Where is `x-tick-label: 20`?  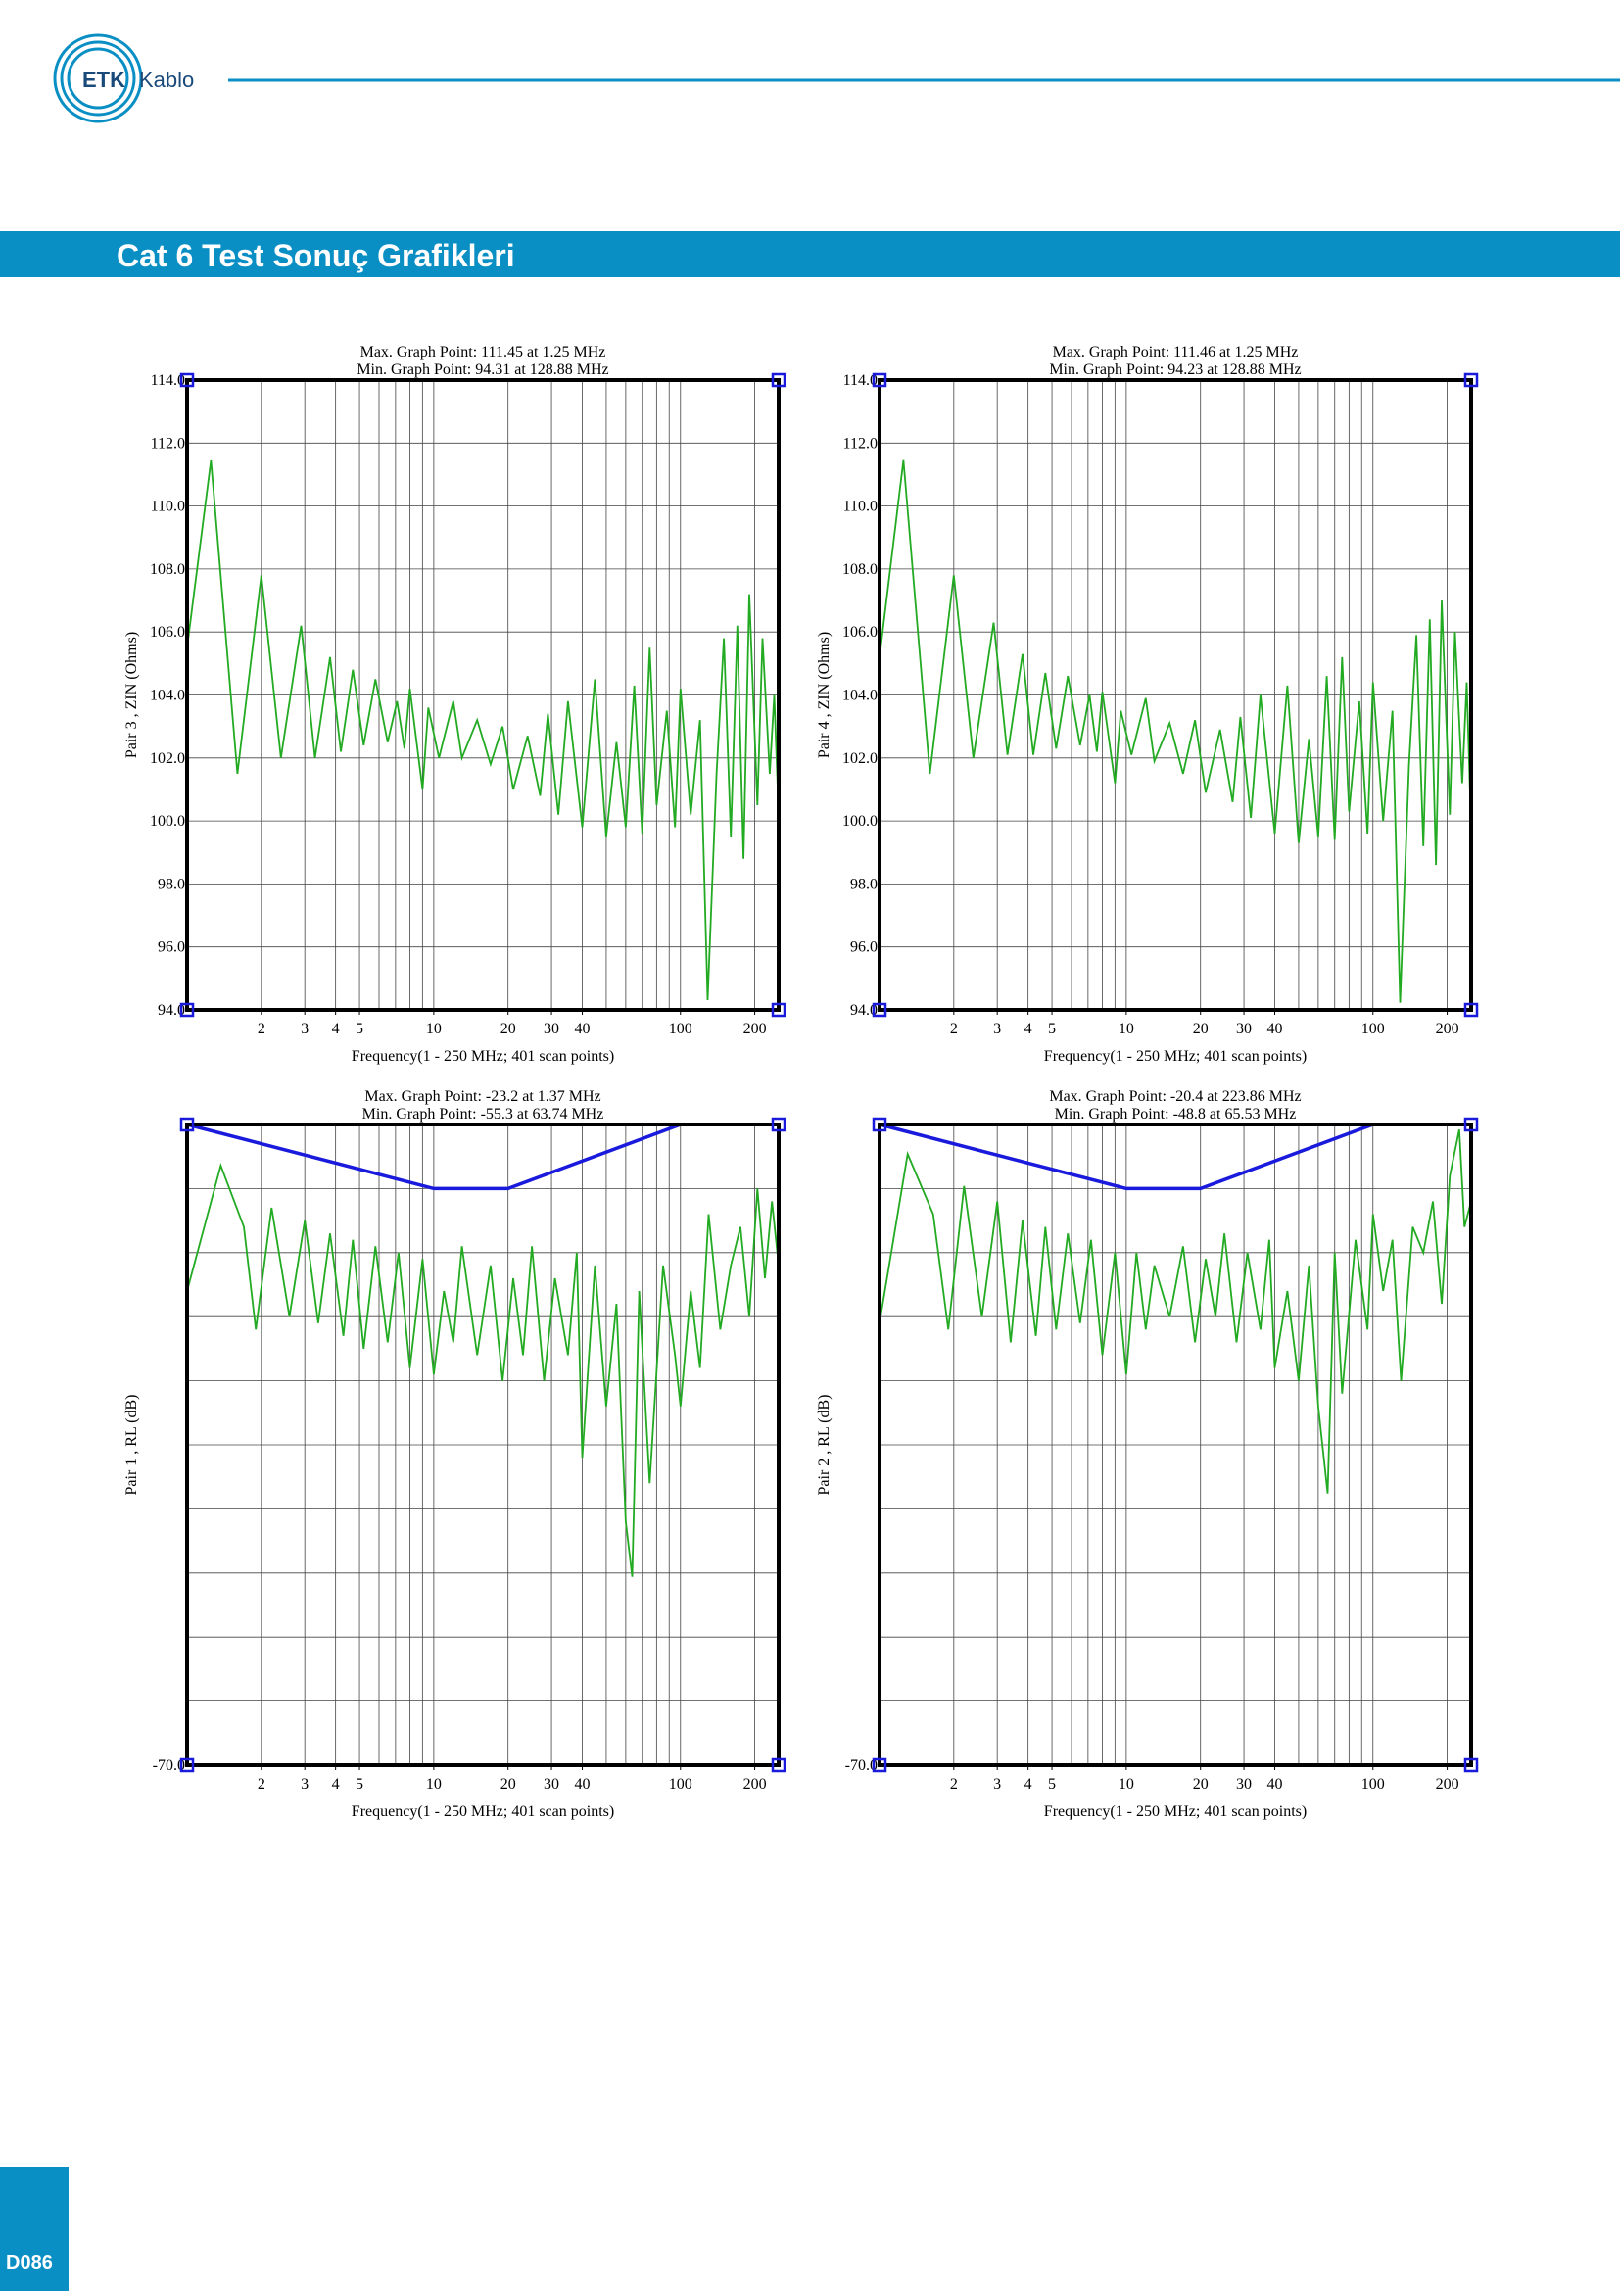
x-tick-label: 20 is located at coordinates (508, 1784).